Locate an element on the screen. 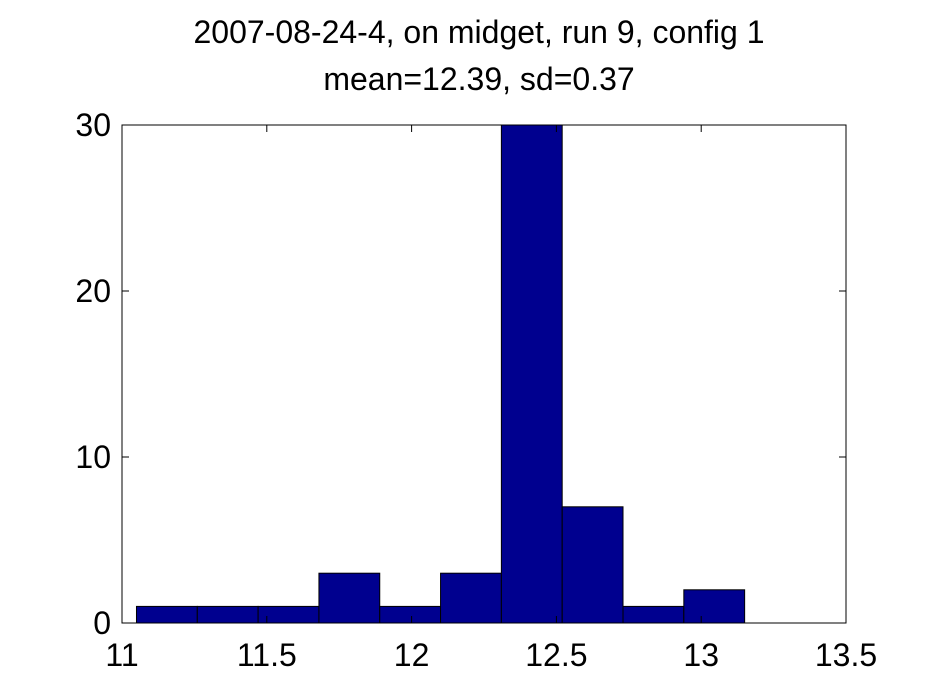  x-axis-tick-labels: 11 11.5 12 12.5 13 13.5 is located at coordinates (491, 655).